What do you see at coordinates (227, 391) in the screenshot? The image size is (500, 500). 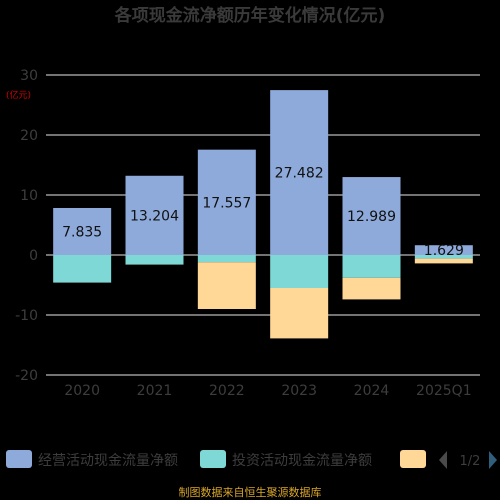 I see `x-tick-label: 2022` at bounding box center [227, 391].